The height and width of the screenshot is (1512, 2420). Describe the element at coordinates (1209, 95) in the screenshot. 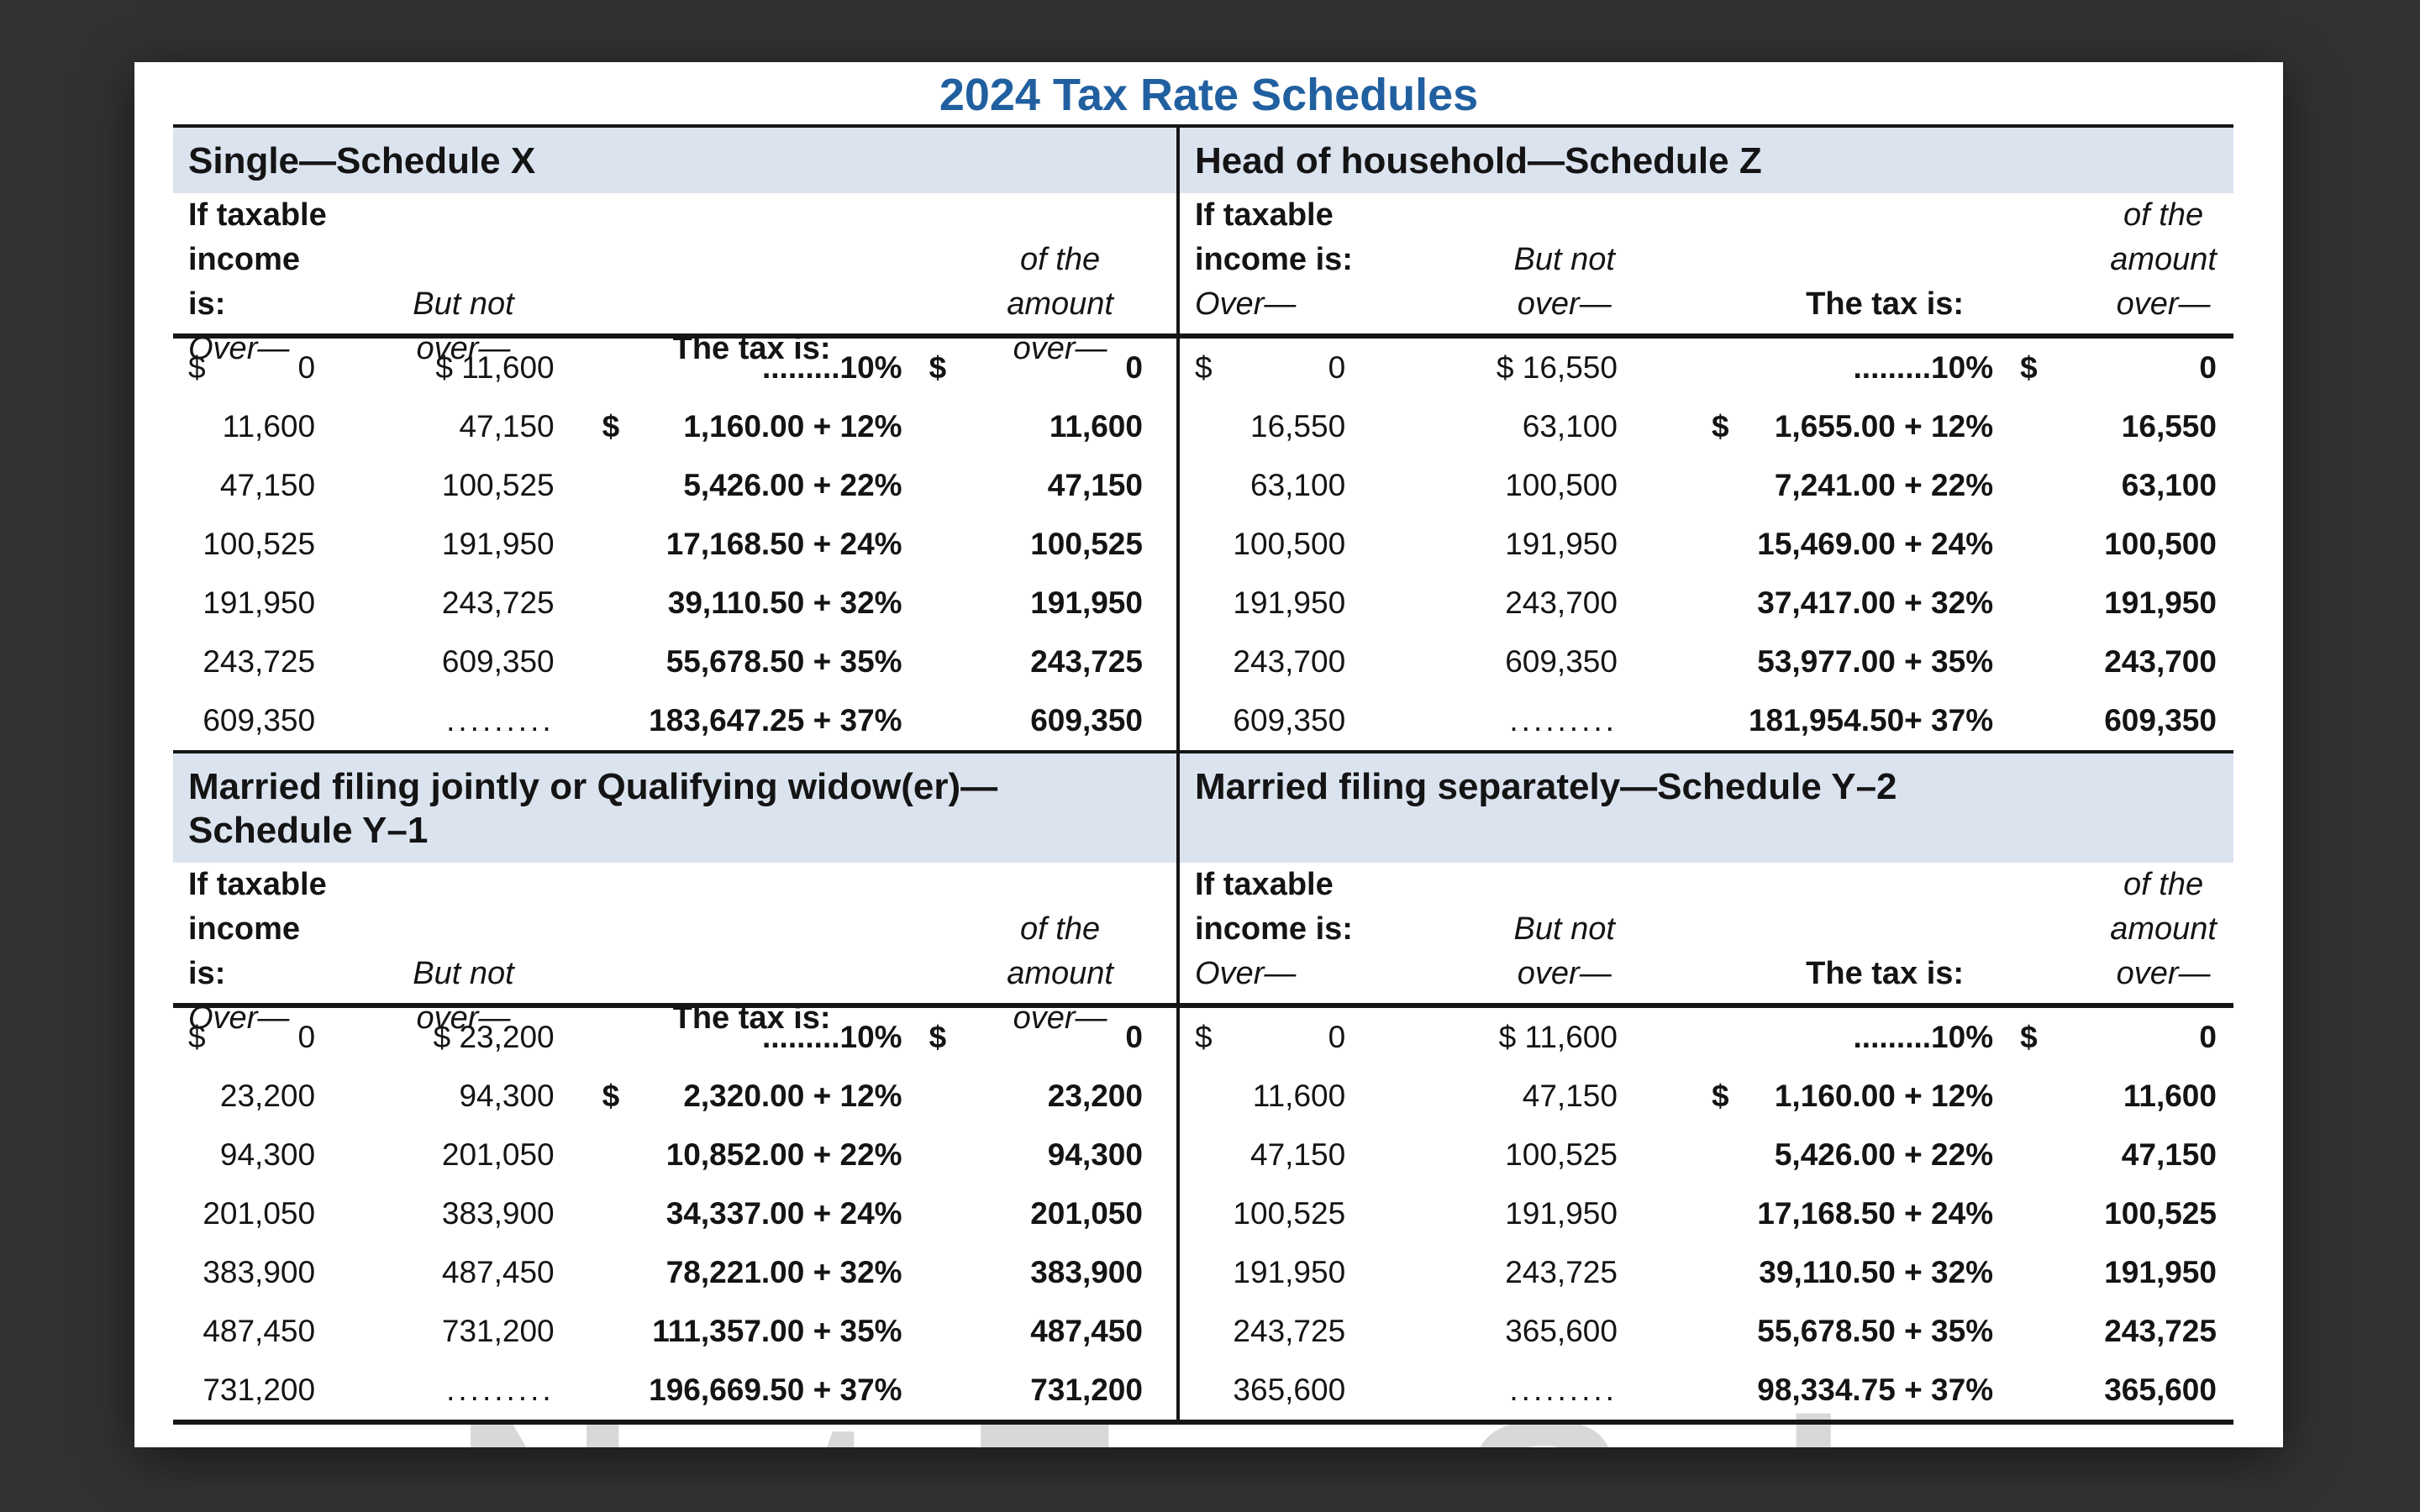

I see `document-title: 2024 Tax Rate Schedules` at that location.